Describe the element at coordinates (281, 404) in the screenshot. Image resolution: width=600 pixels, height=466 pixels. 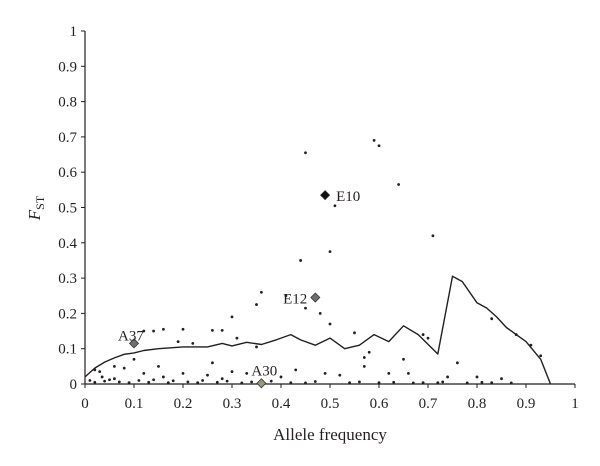
I see `x-tick-label: 0.4` at that location.